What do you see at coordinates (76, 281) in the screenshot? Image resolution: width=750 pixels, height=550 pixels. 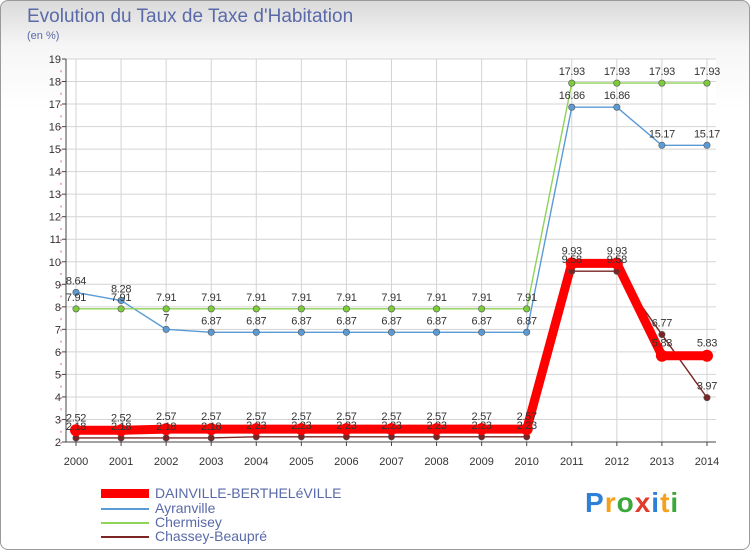 I see `data-label-ayranville: 8.64` at bounding box center [76, 281].